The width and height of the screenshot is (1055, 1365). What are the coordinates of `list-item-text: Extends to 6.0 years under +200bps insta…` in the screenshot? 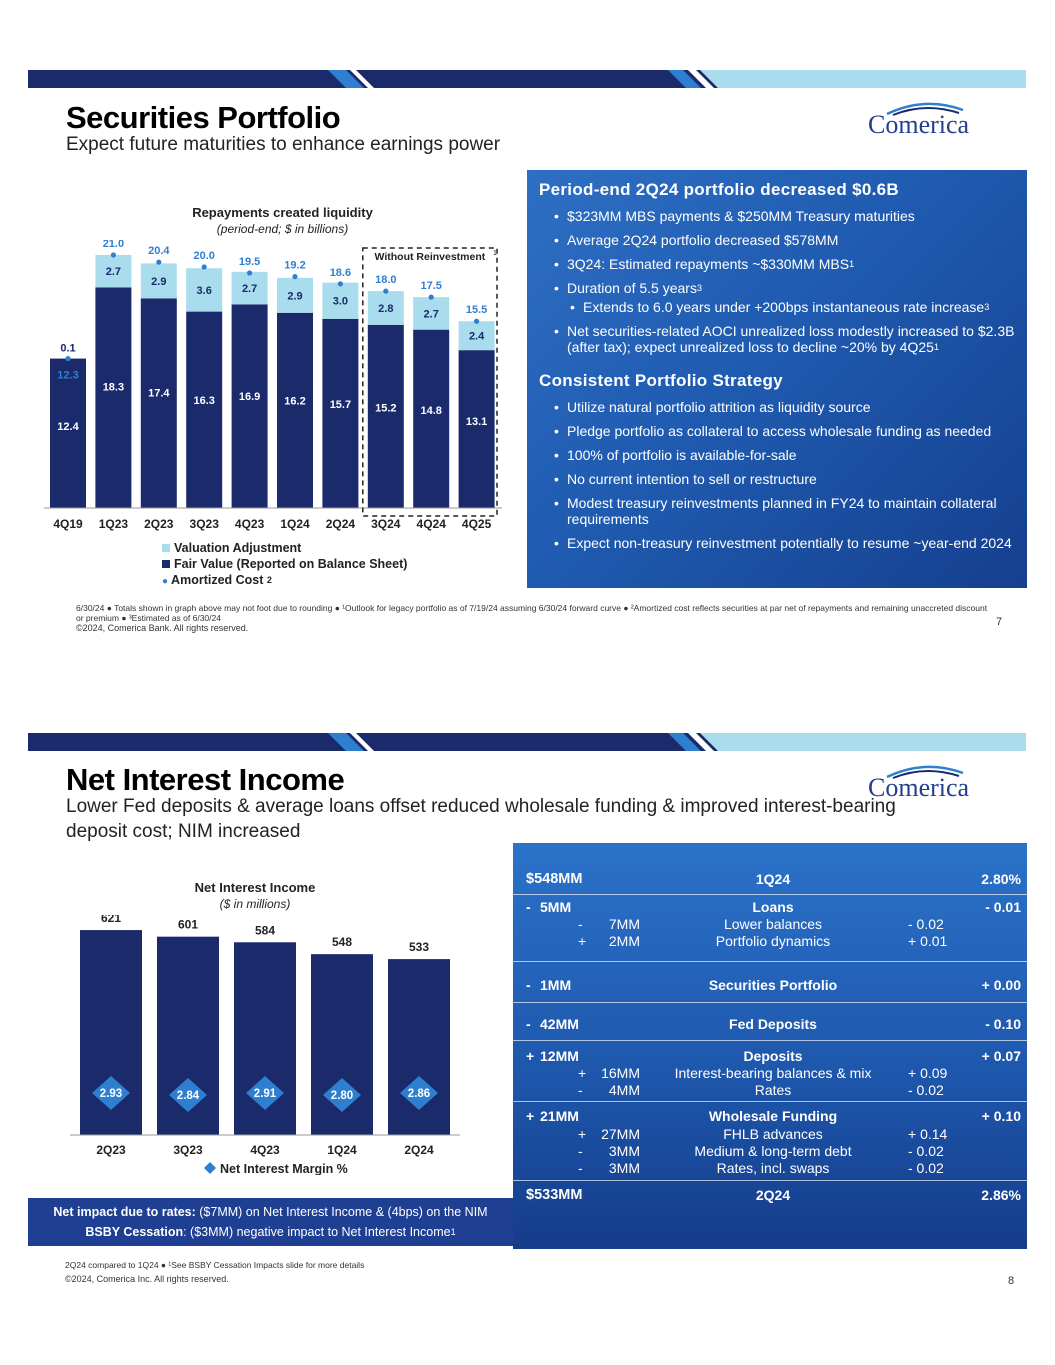 It's located at (784, 307).